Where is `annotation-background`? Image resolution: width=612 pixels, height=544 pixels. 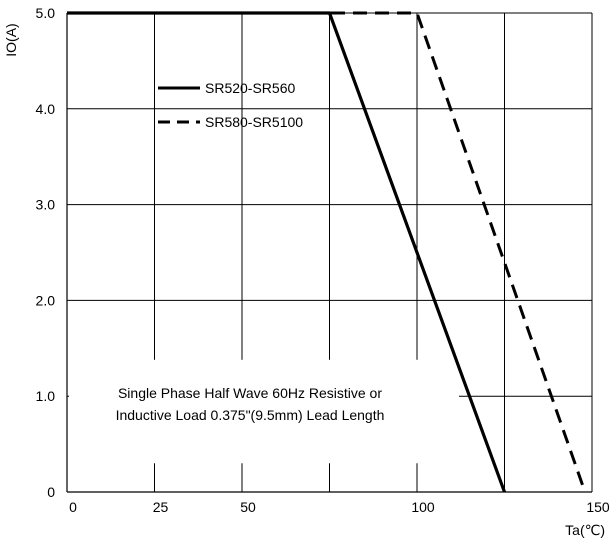
annotation-background is located at coordinates (264, 411).